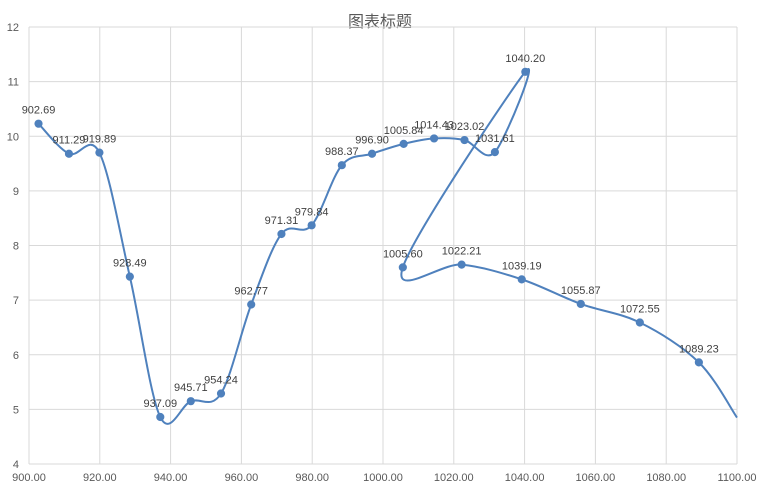 The height and width of the screenshot is (494, 759). Describe the element at coordinates (100, 478) in the screenshot. I see `x-tick-label: 920.00` at that location.